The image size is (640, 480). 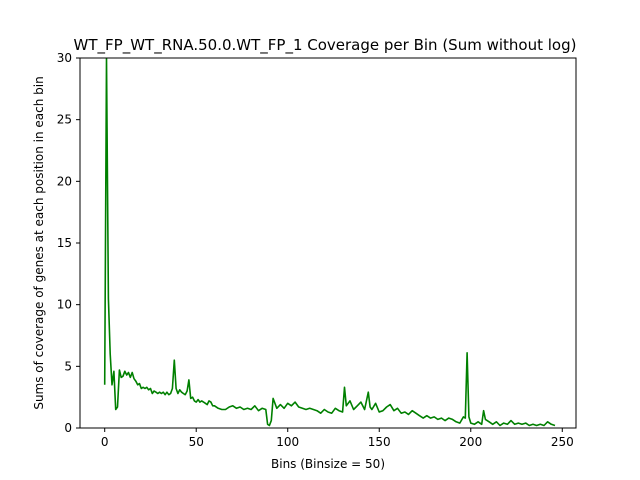 What do you see at coordinates (64, 58) in the screenshot?
I see `y-tick-label: 30` at bounding box center [64, 58].